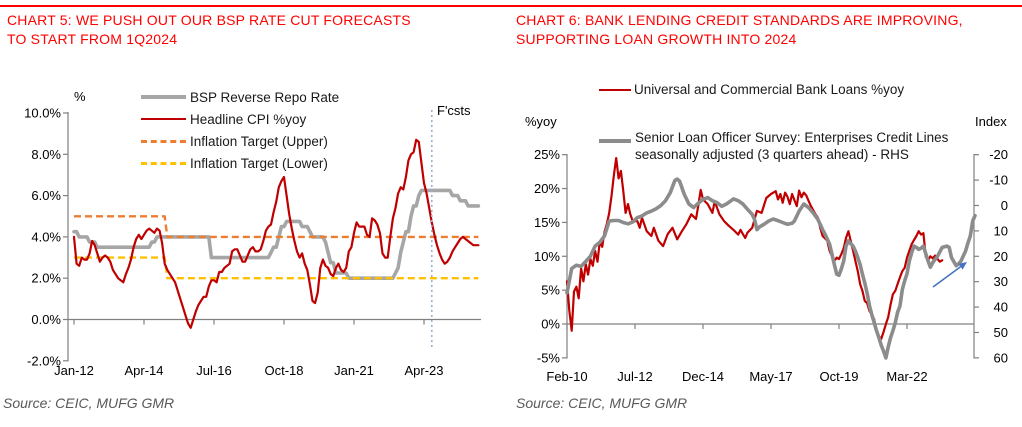 The width and height of the screenshot is (1022, 427). I want to click on legend-label: BSP Reverse Repo Rate, so click(265, 97).